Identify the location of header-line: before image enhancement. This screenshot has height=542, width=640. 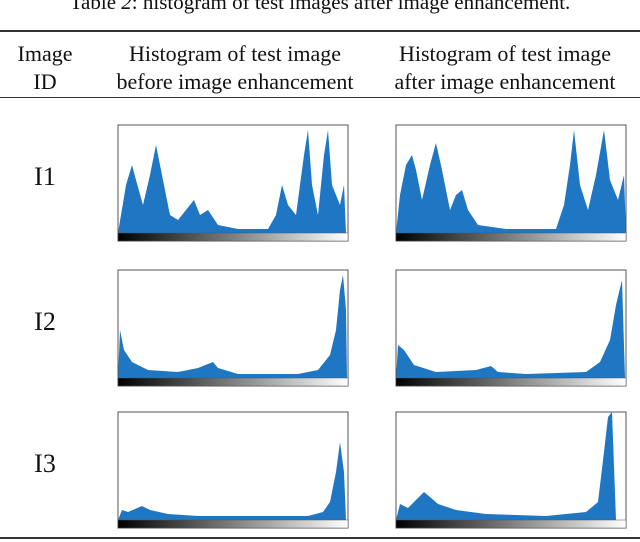
(235, 81).